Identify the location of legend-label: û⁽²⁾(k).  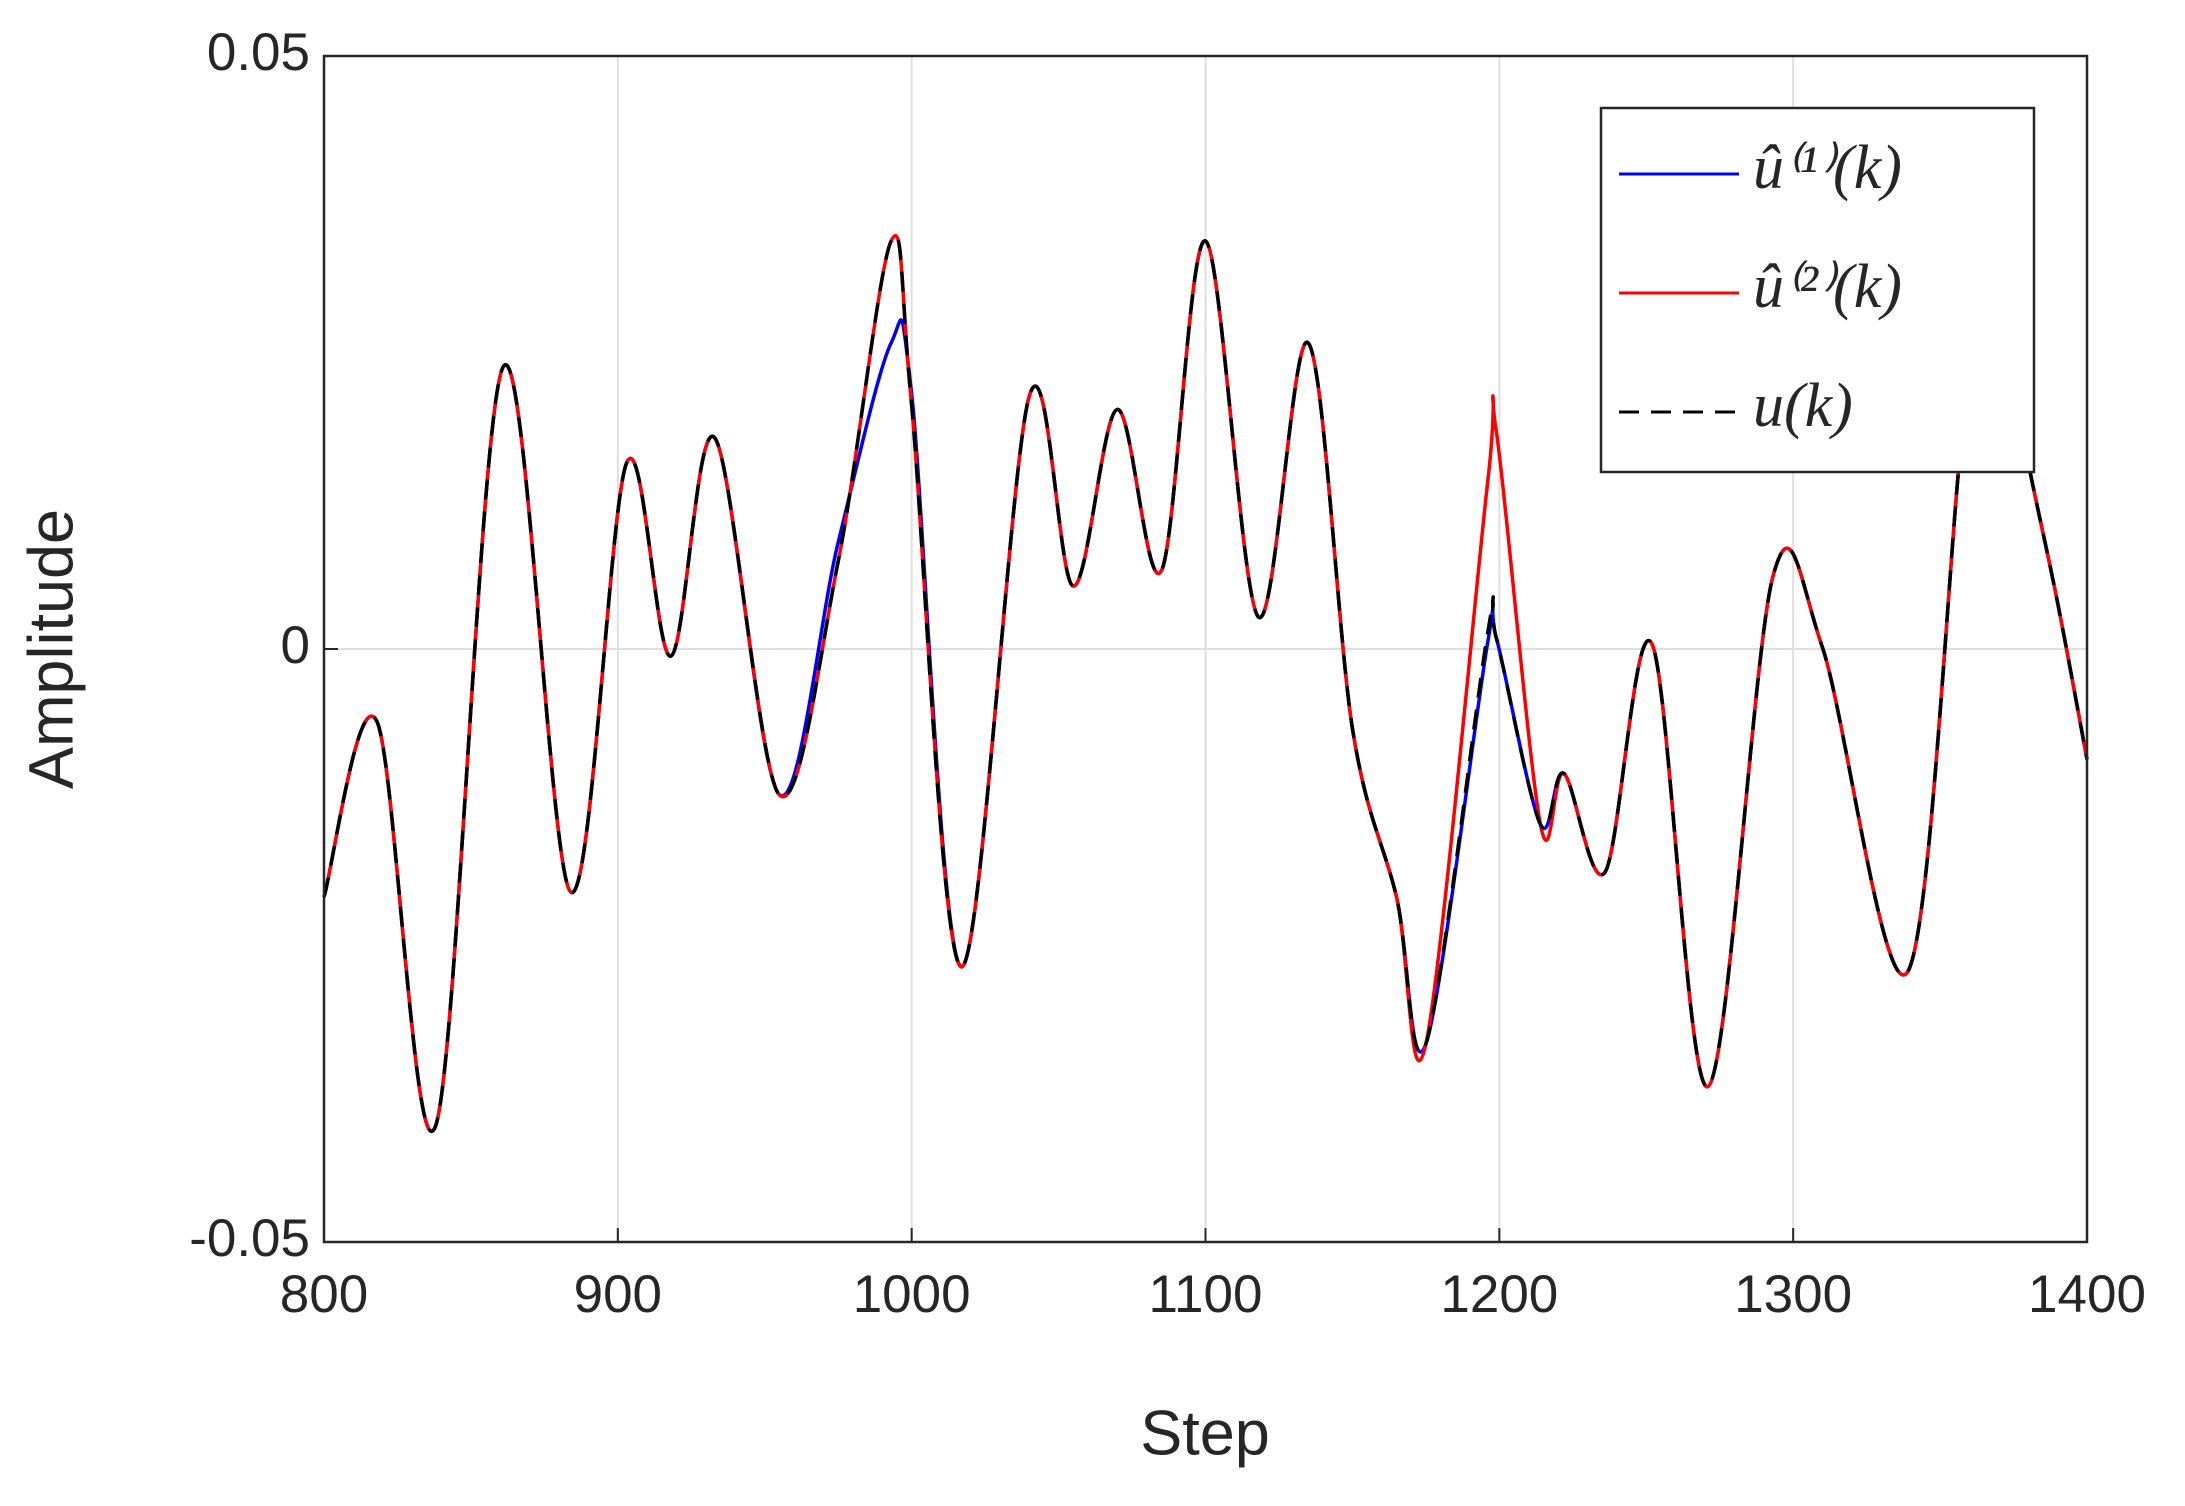
(1827, 287).